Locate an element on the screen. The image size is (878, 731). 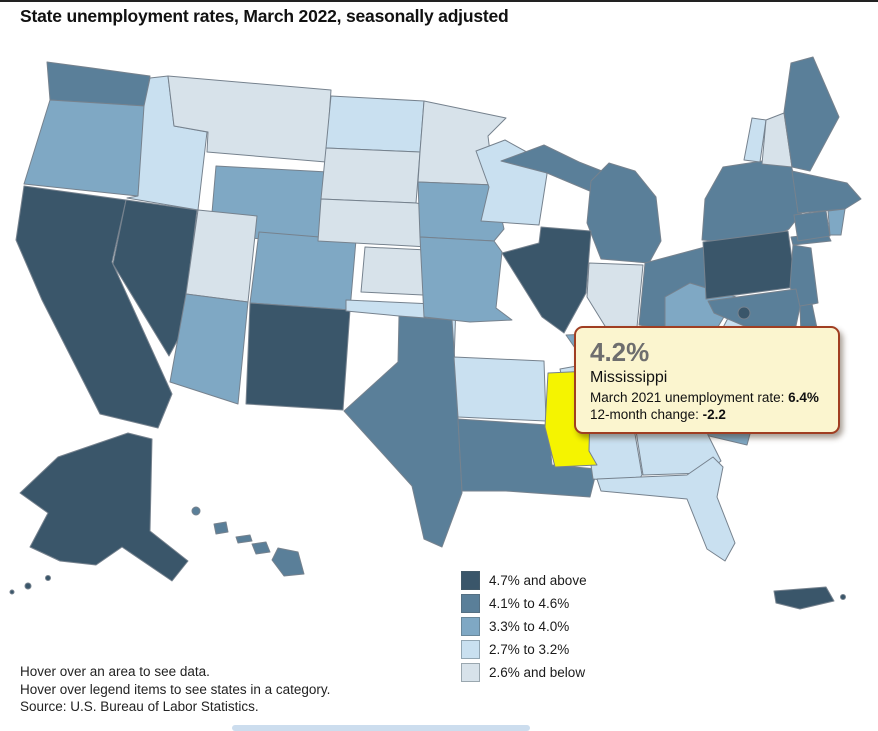
legend-item-mid: 3.3% to 4.0% is located at coordinates (524, 626).